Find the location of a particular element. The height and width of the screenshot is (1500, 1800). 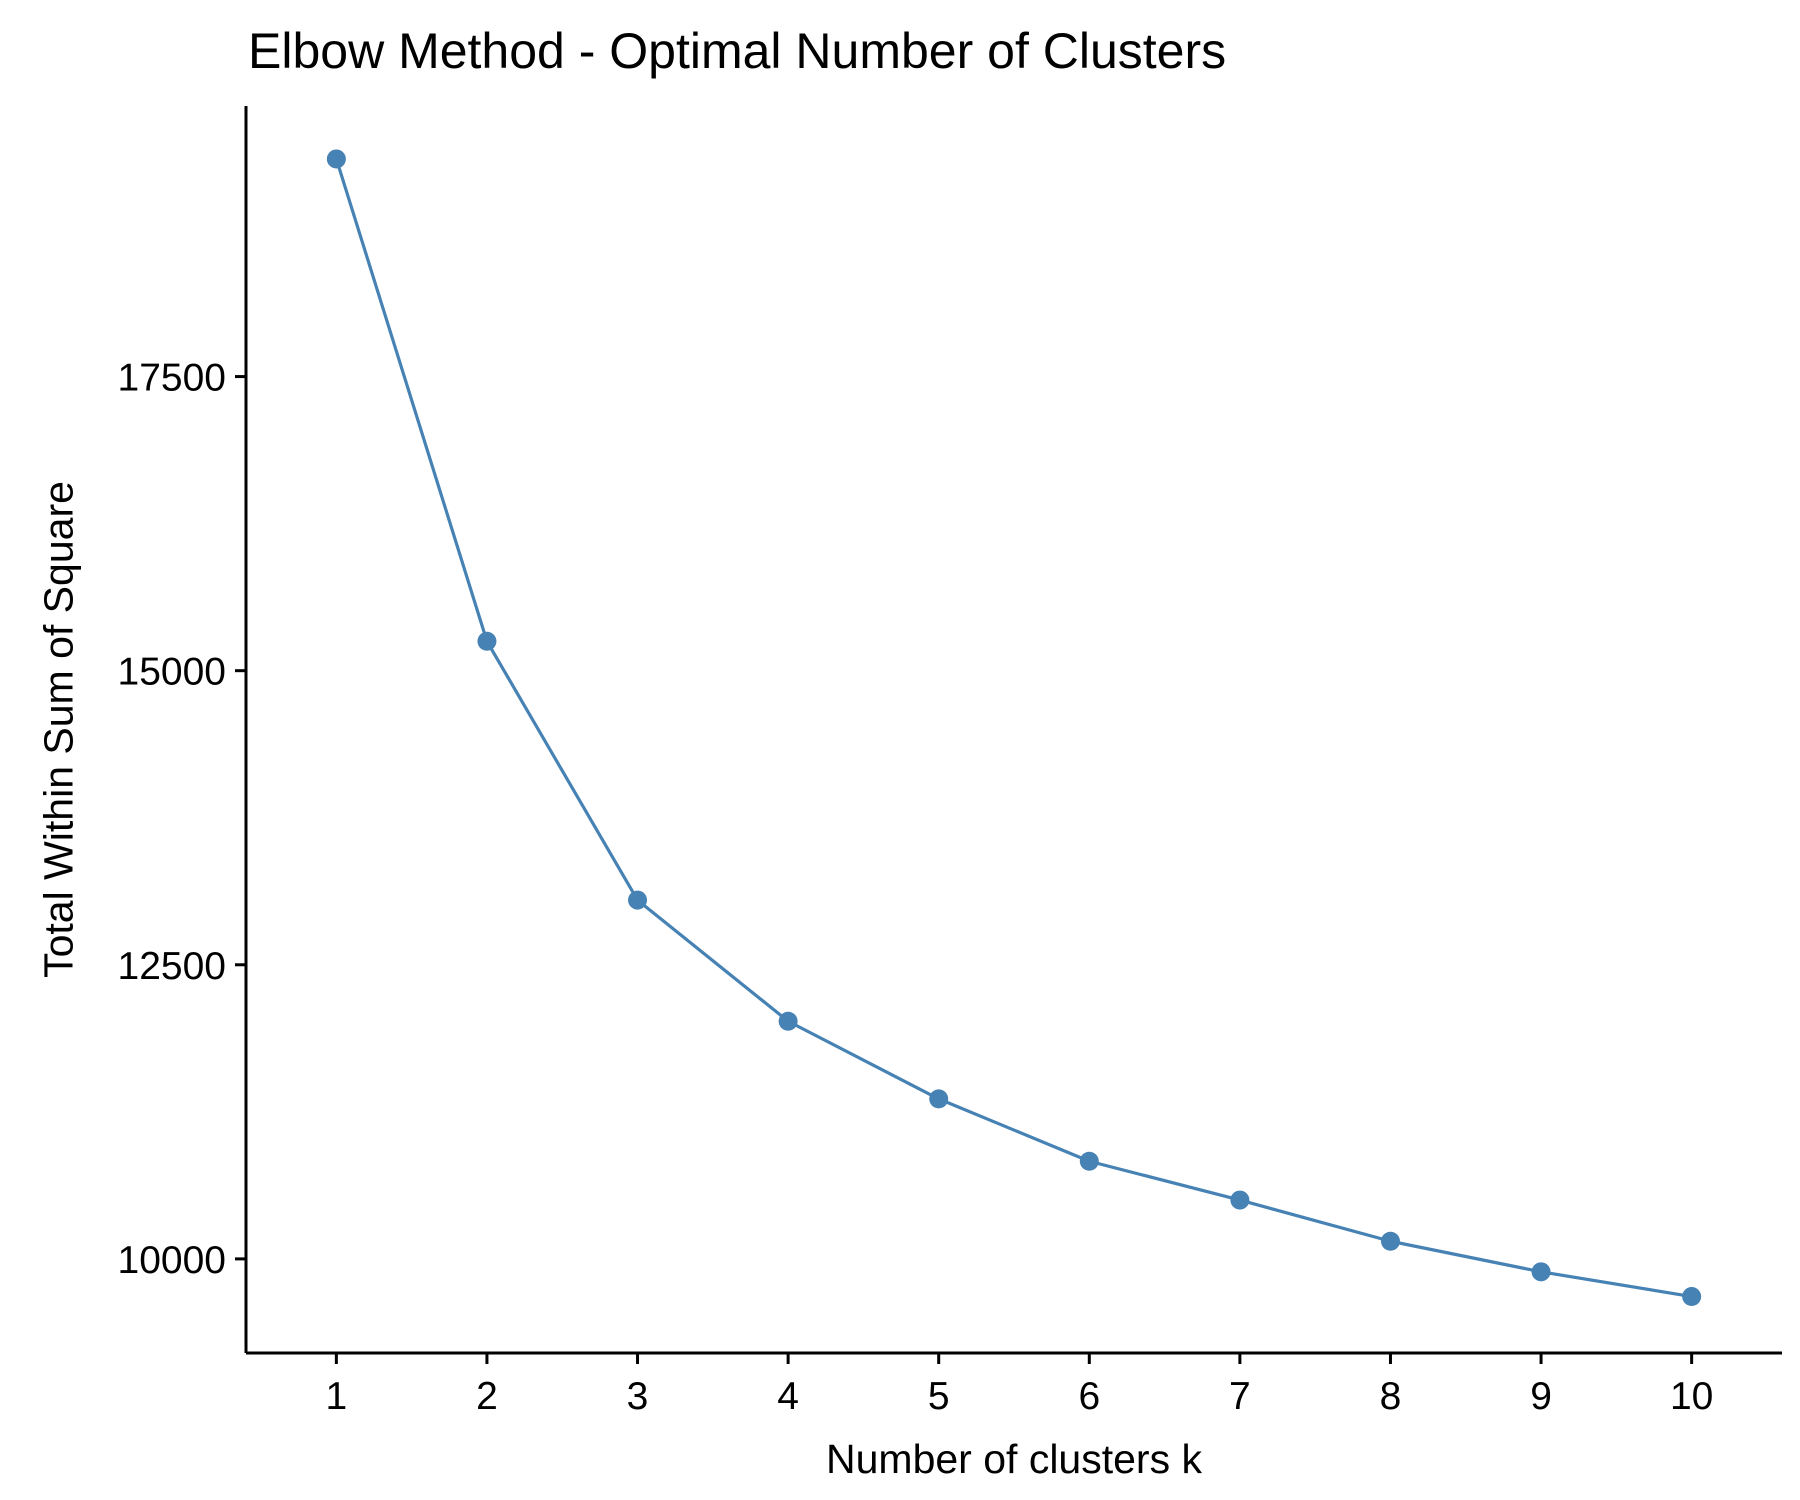

y-tick-label: 12500 is located at coordinates (172, 966).